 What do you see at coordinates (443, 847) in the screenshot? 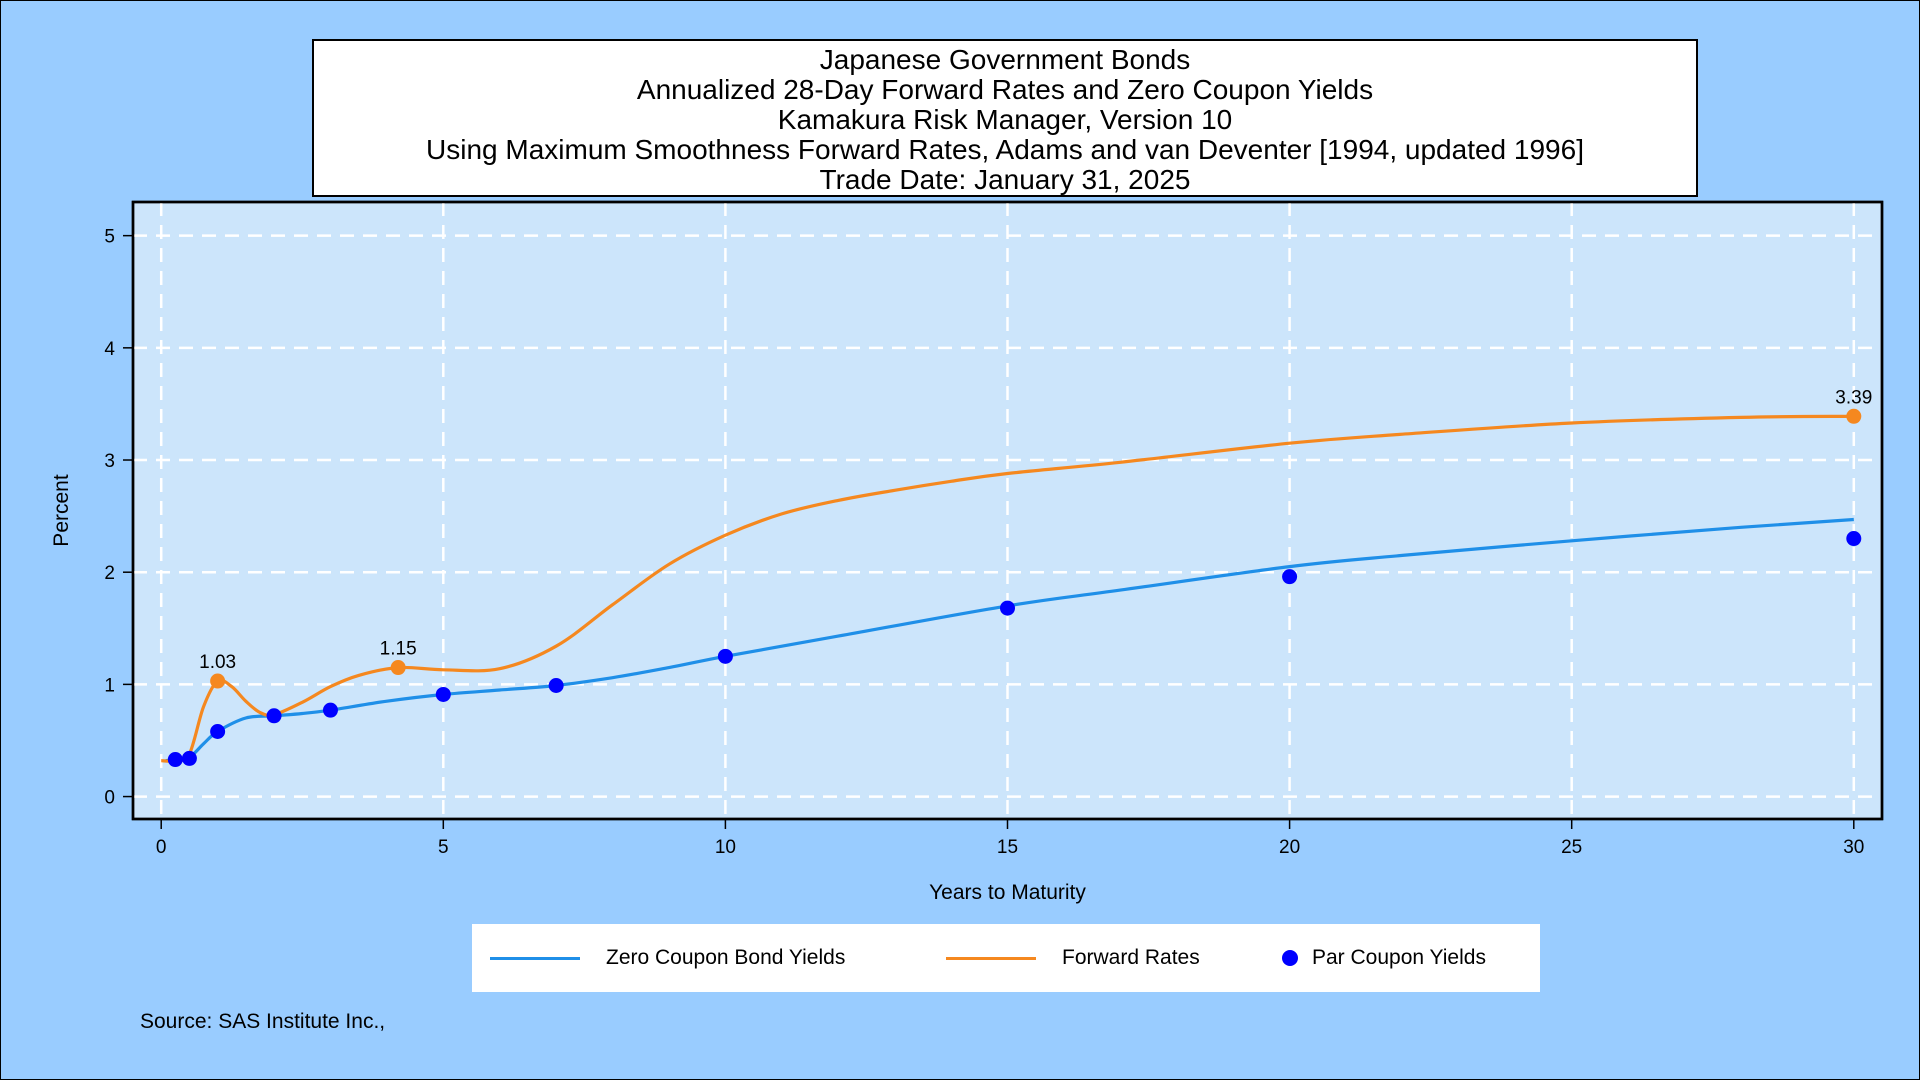
I see `x-tick-label: 5` at bounding box center [443, 847].